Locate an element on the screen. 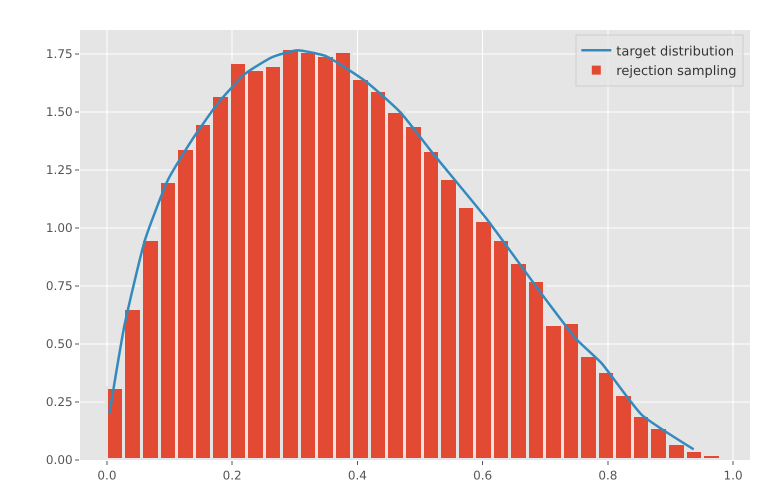 The image size is (776, 500). legend-label: rejection sampling is located at coordinates (676, 72).